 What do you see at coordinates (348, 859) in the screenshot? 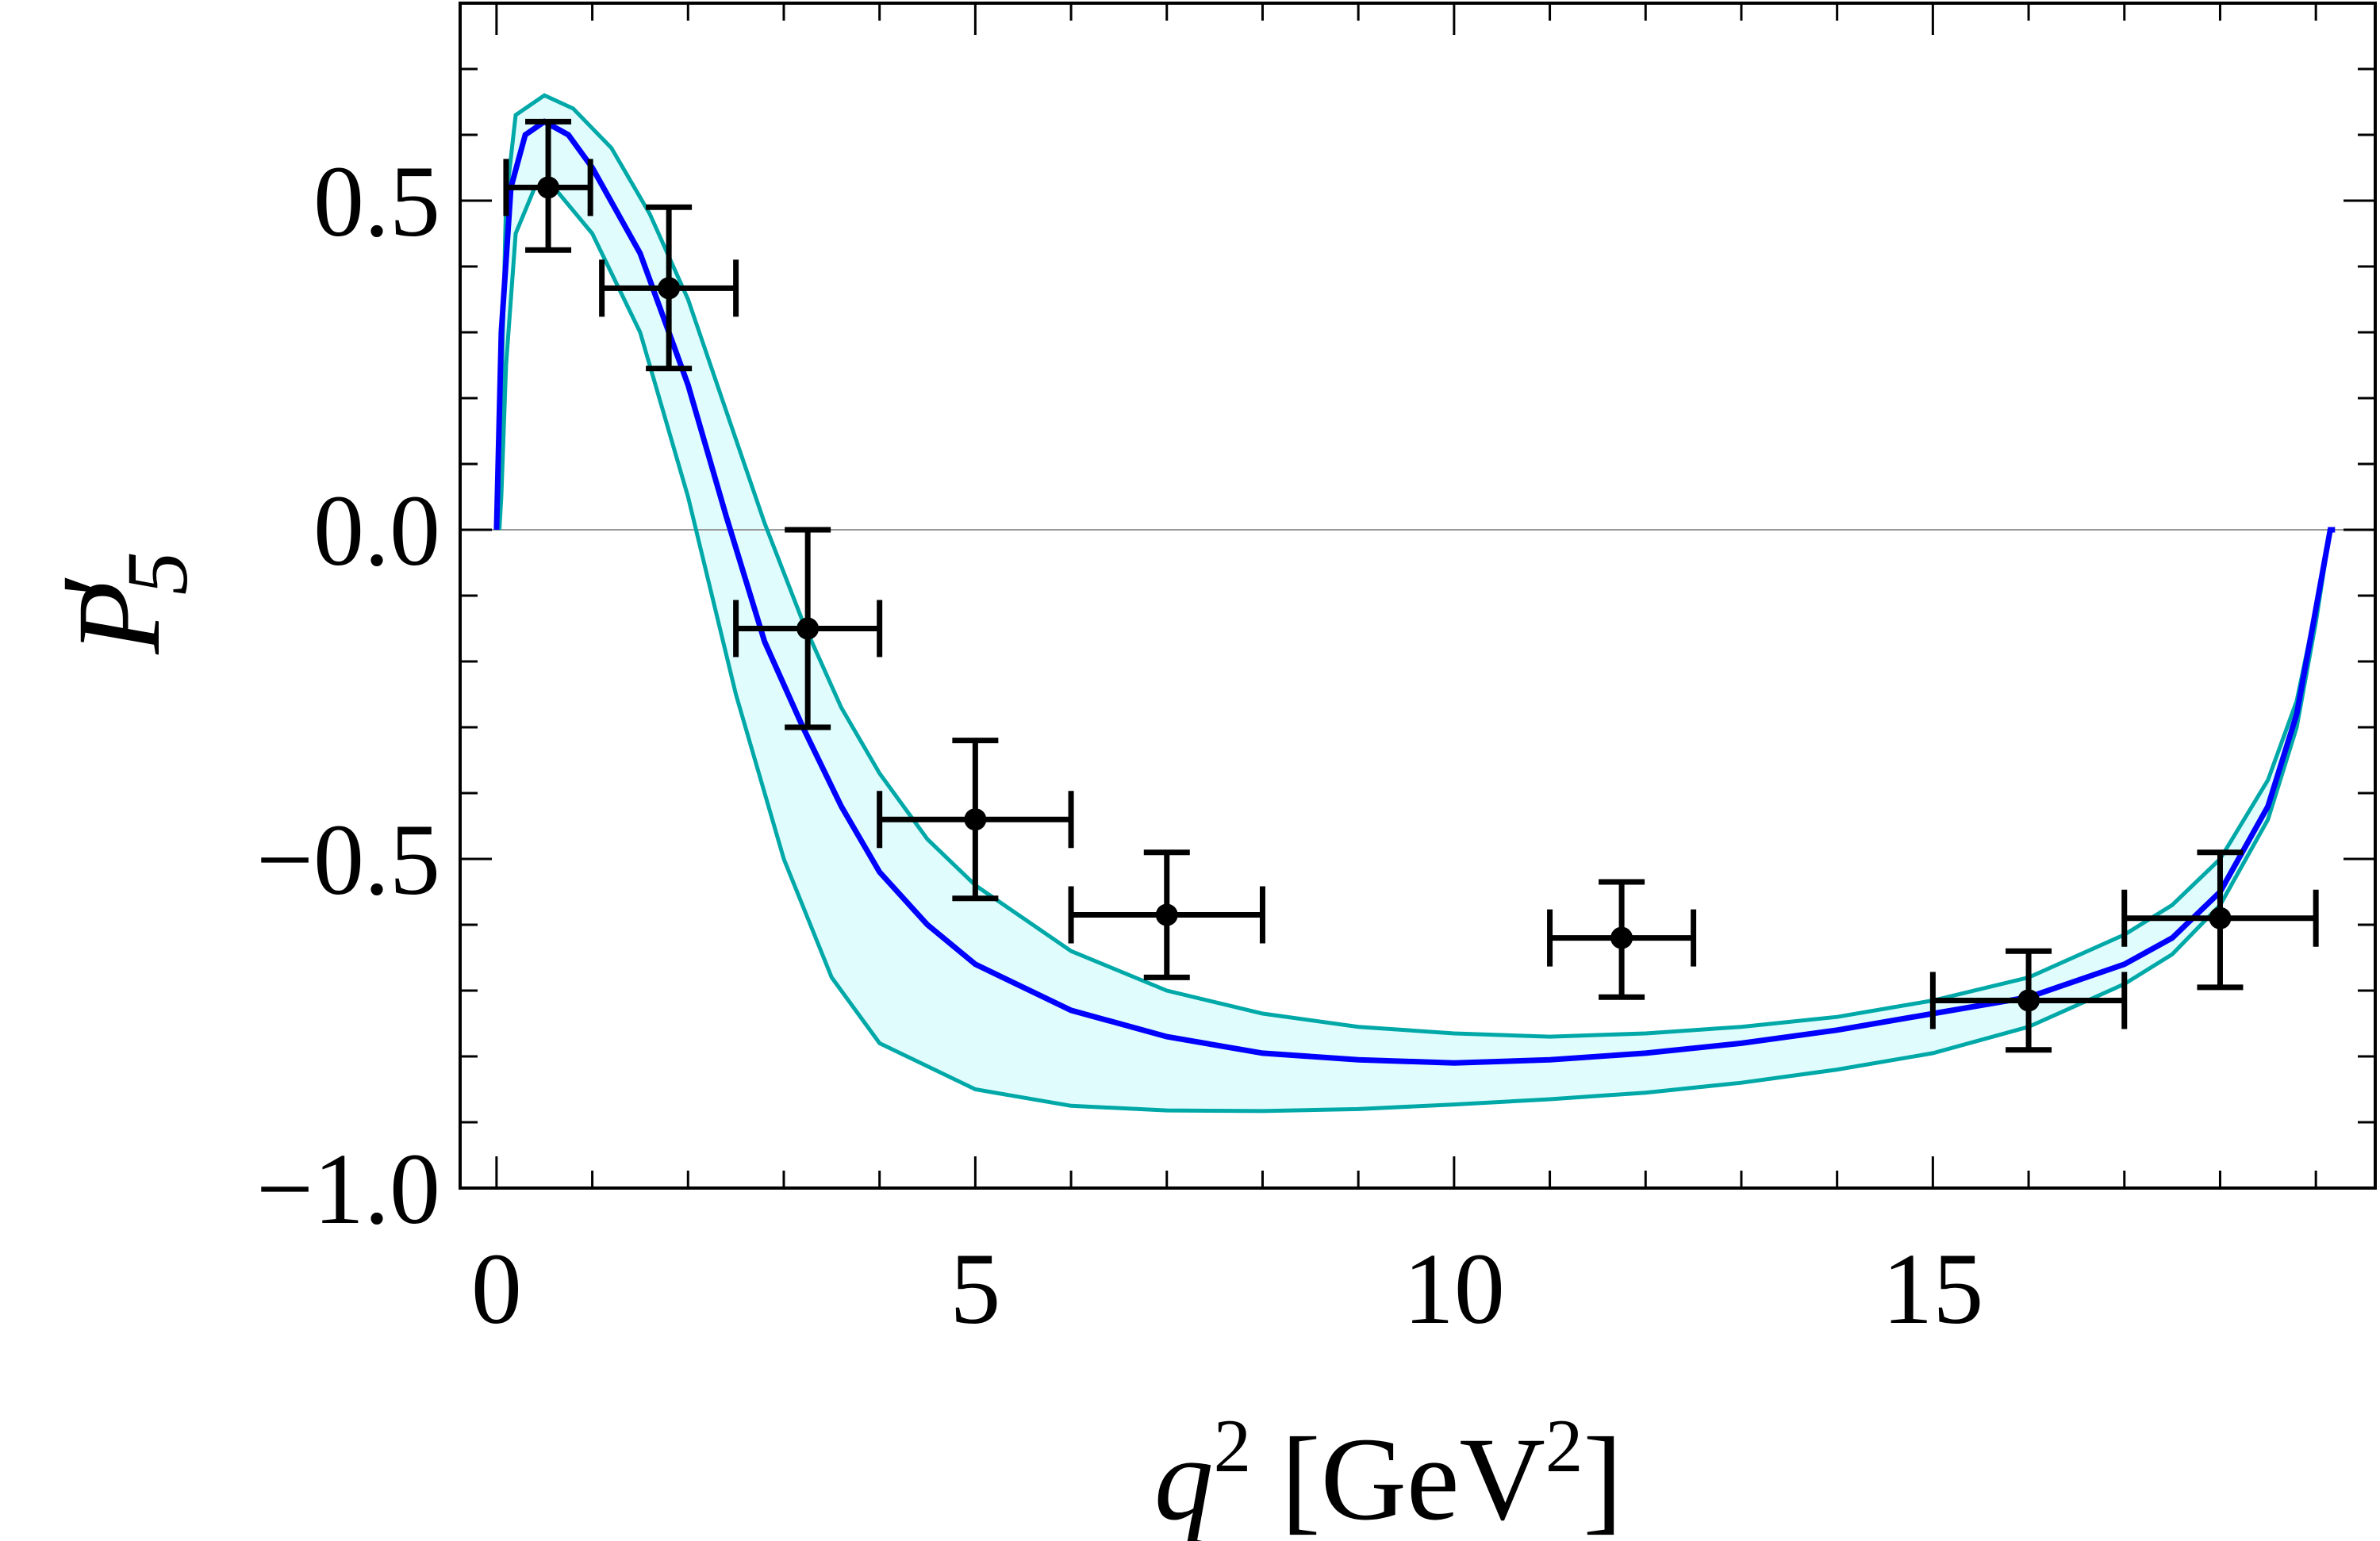
I see `y-tick-label: −0.5` at bounding box center [348, 859].